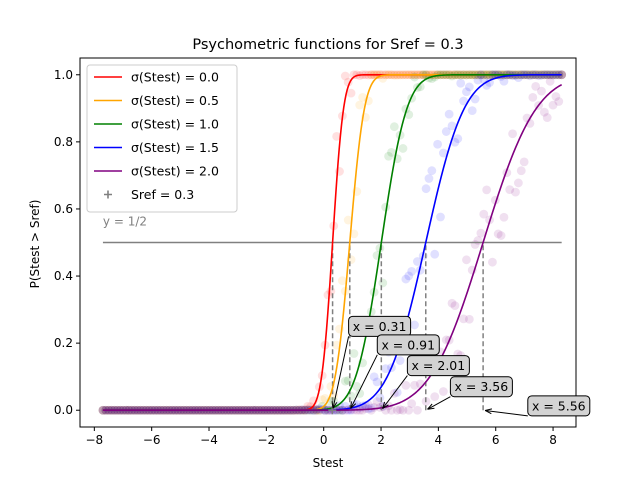 Image resolution: width=640 pixels, height=480 pixels. I want to click on y-tick-label: 0.6, so click(63, 209).